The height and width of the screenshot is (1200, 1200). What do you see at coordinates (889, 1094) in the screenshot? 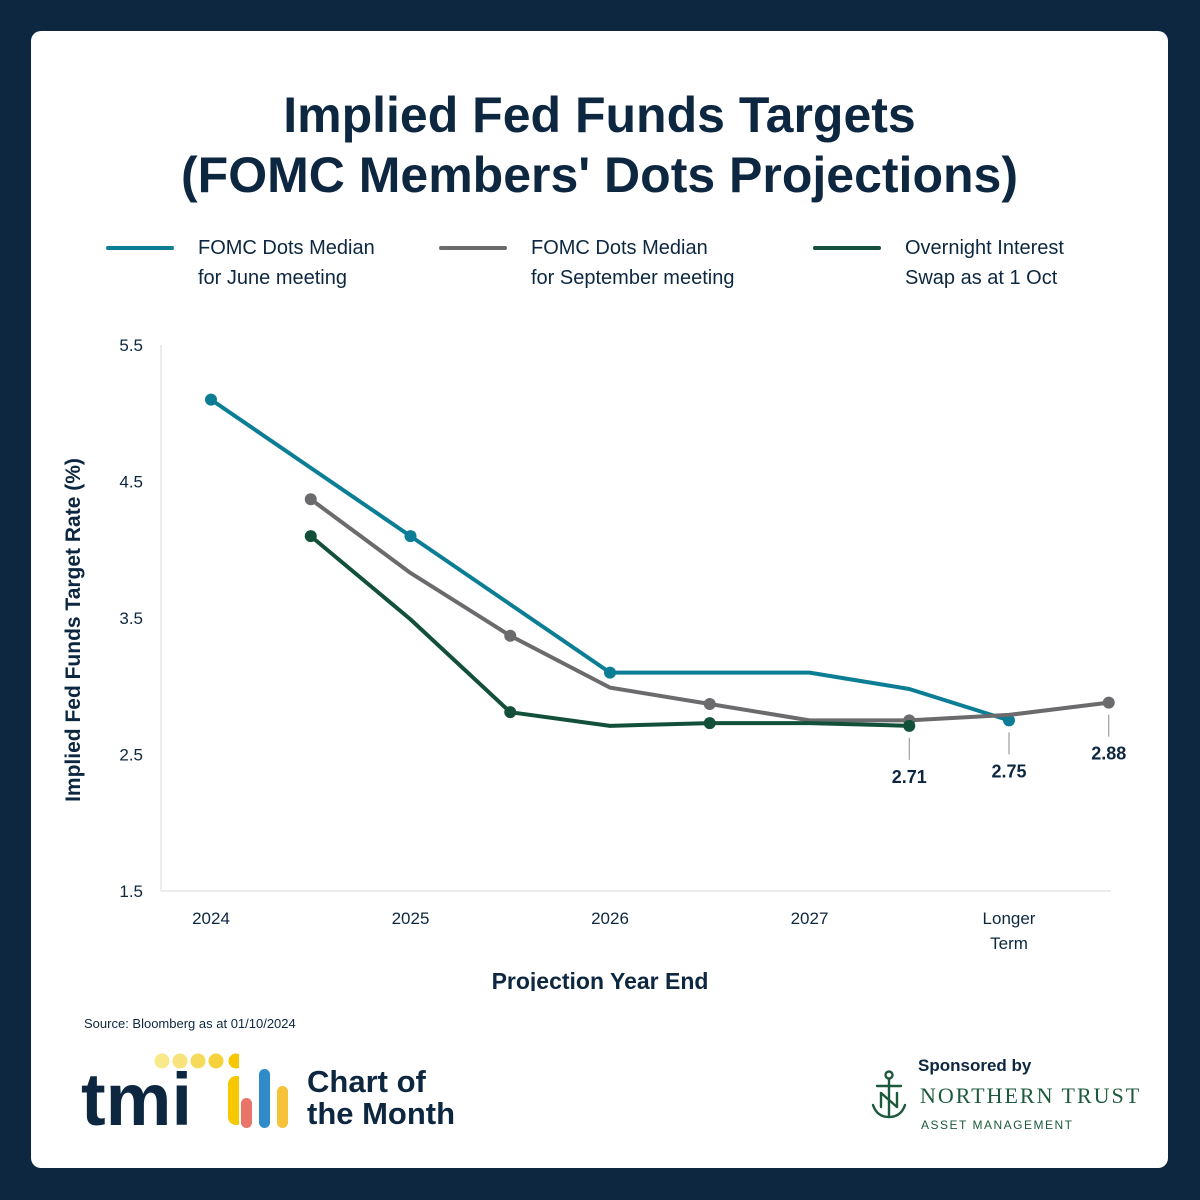
I see `anchor-icon` at bounding box center [889, 1094].